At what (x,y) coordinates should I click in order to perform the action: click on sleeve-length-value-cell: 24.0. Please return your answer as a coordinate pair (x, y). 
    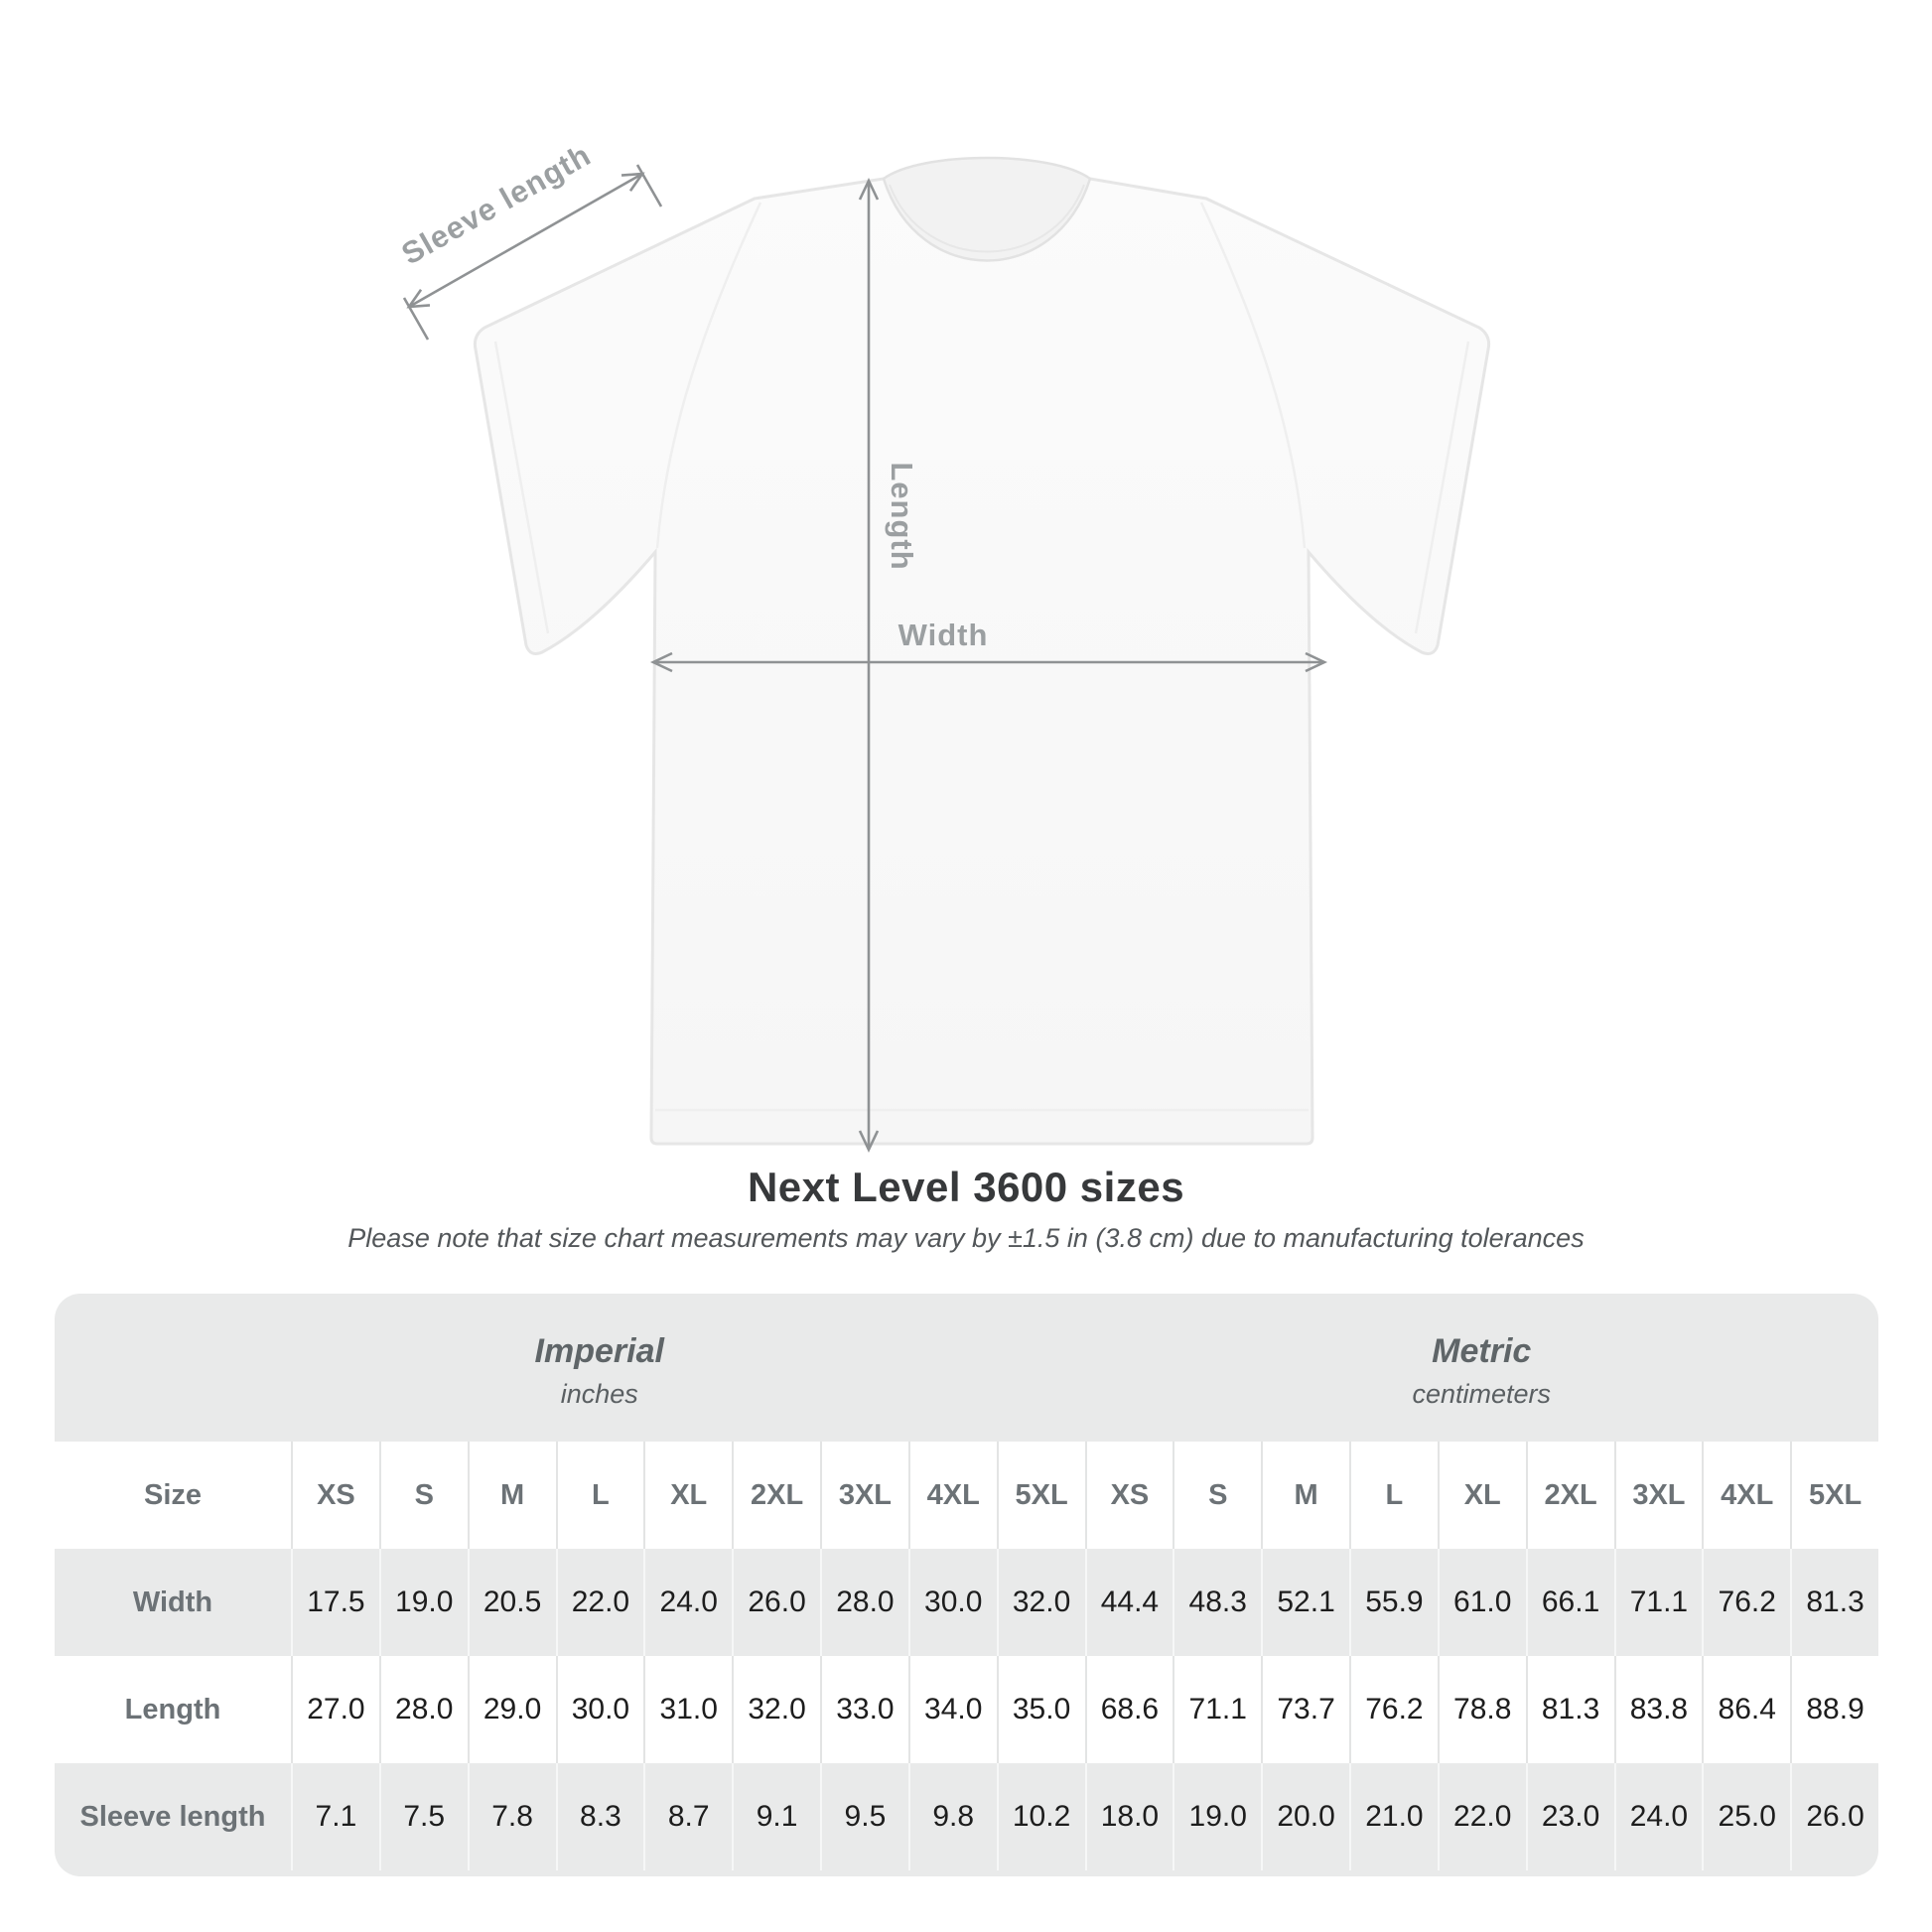
    Looking at the image, I should click on (1658, 1817).